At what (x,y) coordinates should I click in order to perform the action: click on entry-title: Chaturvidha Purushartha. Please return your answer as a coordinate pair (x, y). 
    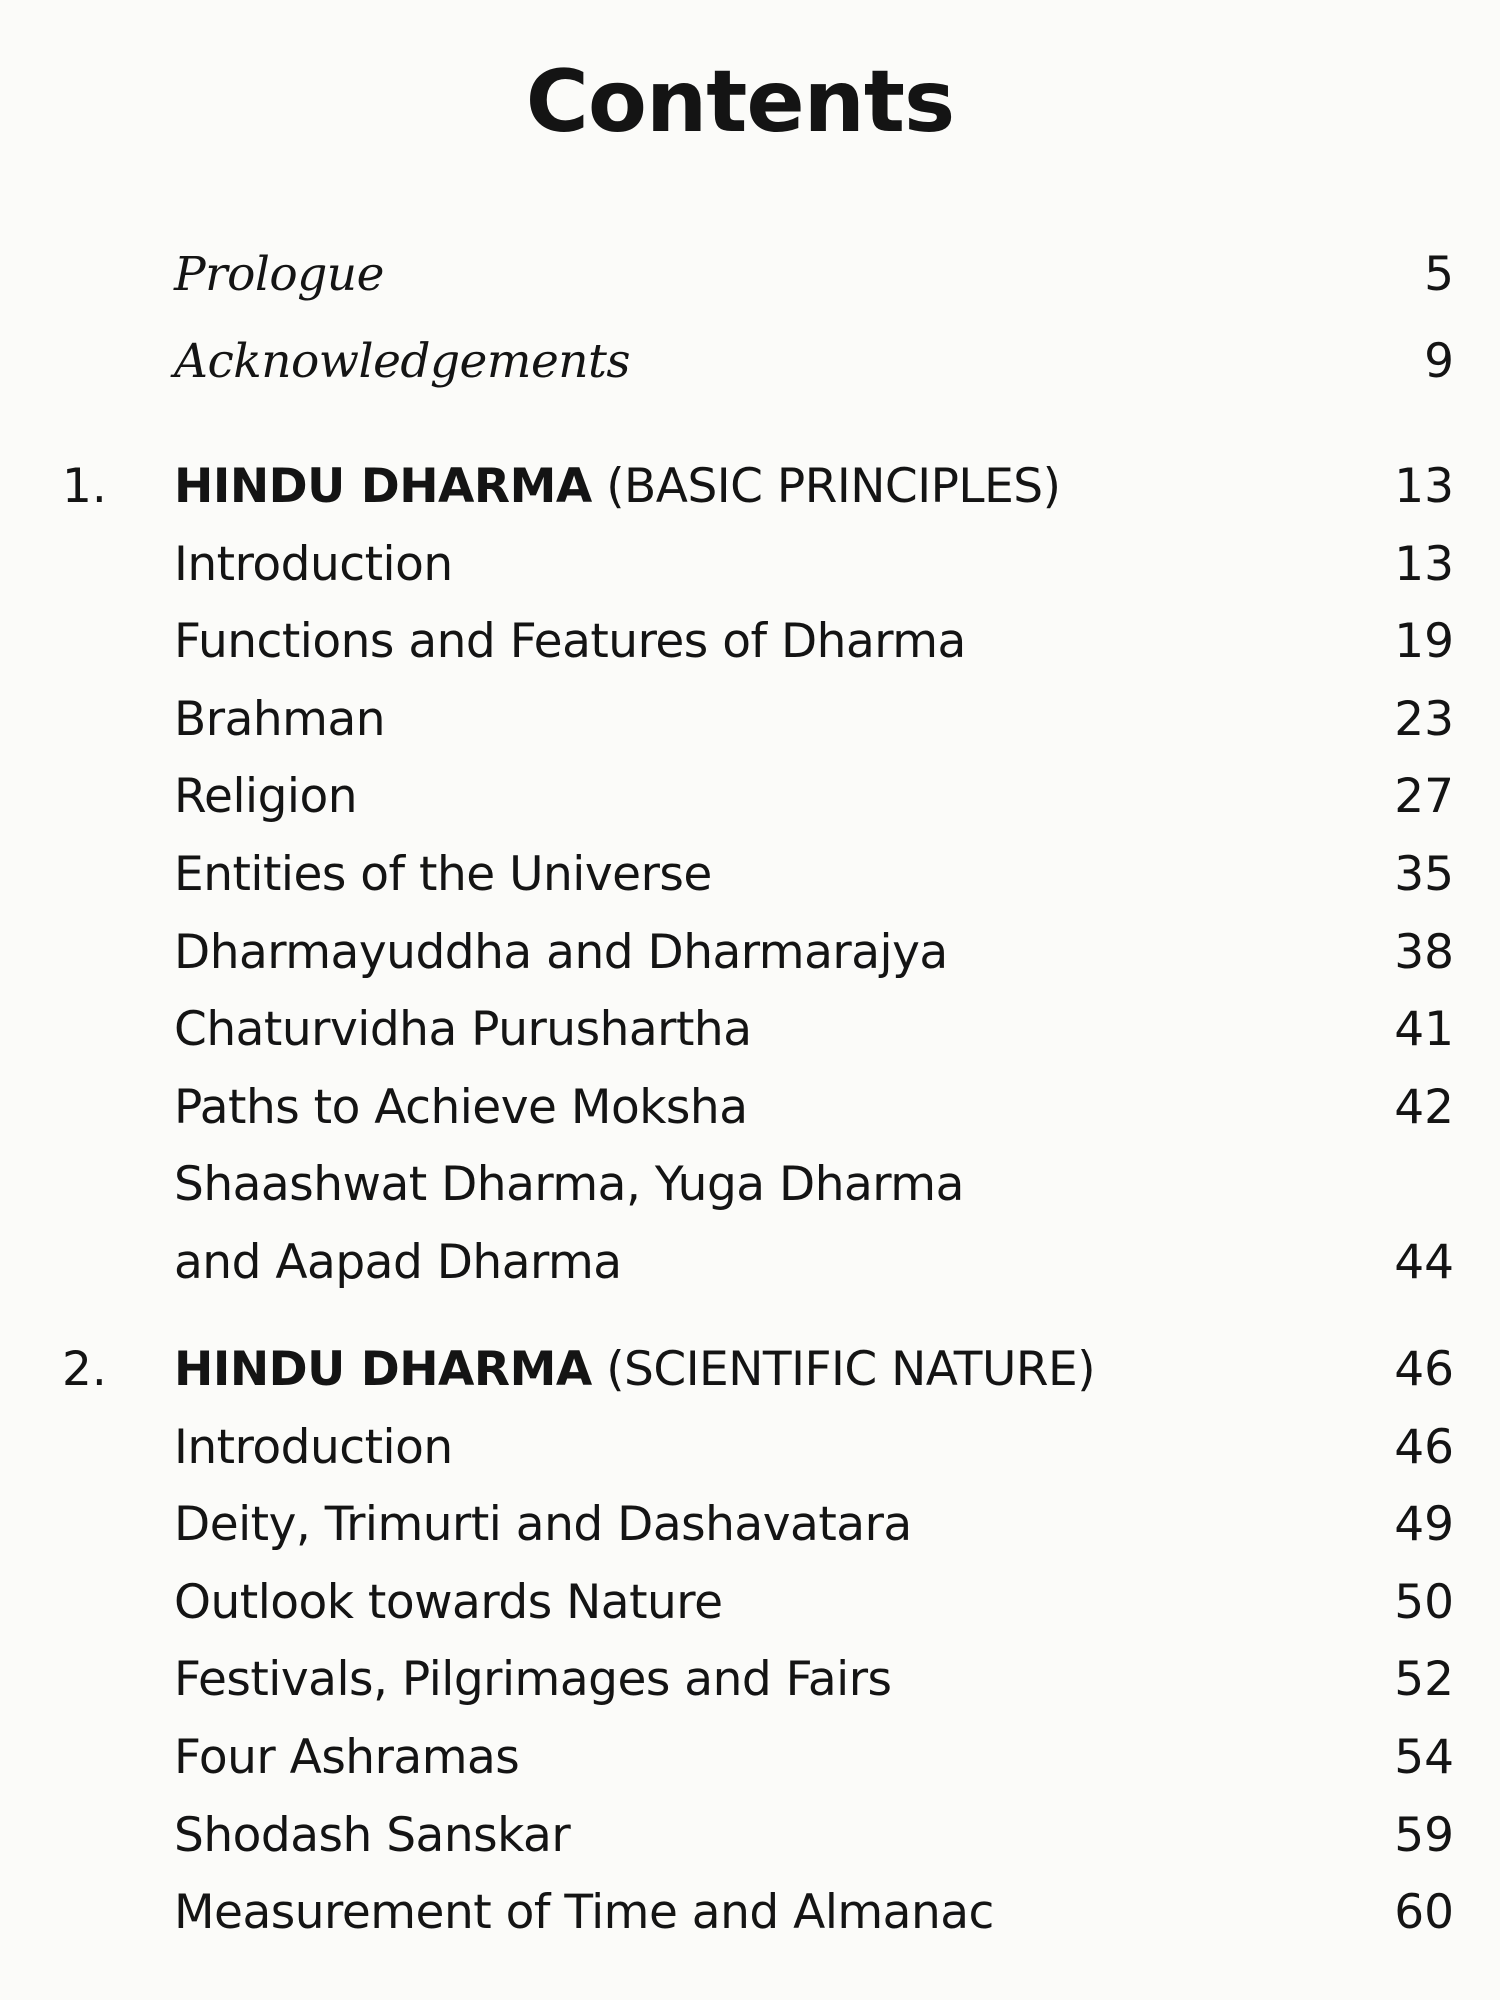
    Looking at the image, I should click on (463, 1030).